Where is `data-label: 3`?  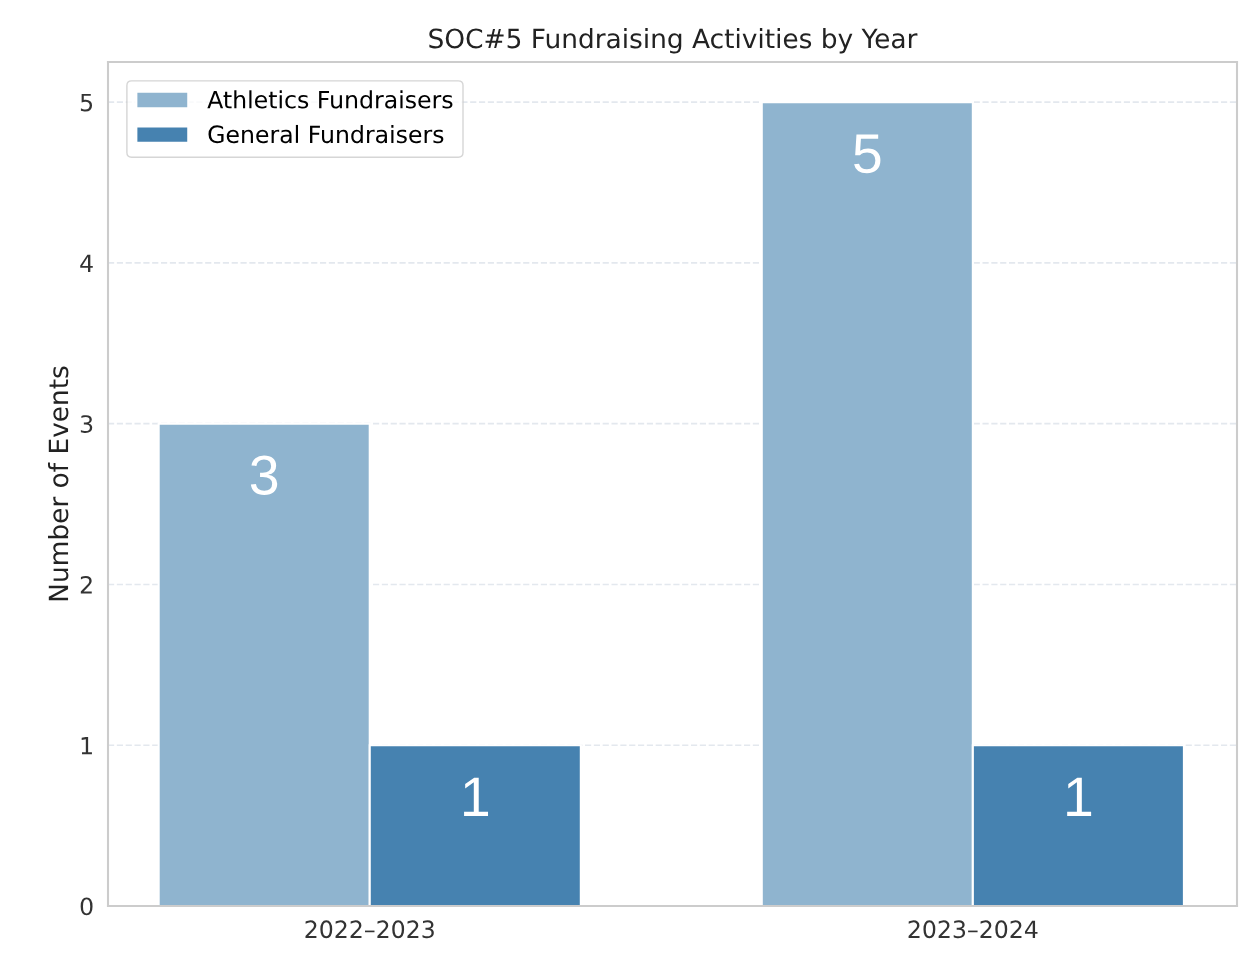 data-label: 3 is located at coordinates (264, 475).